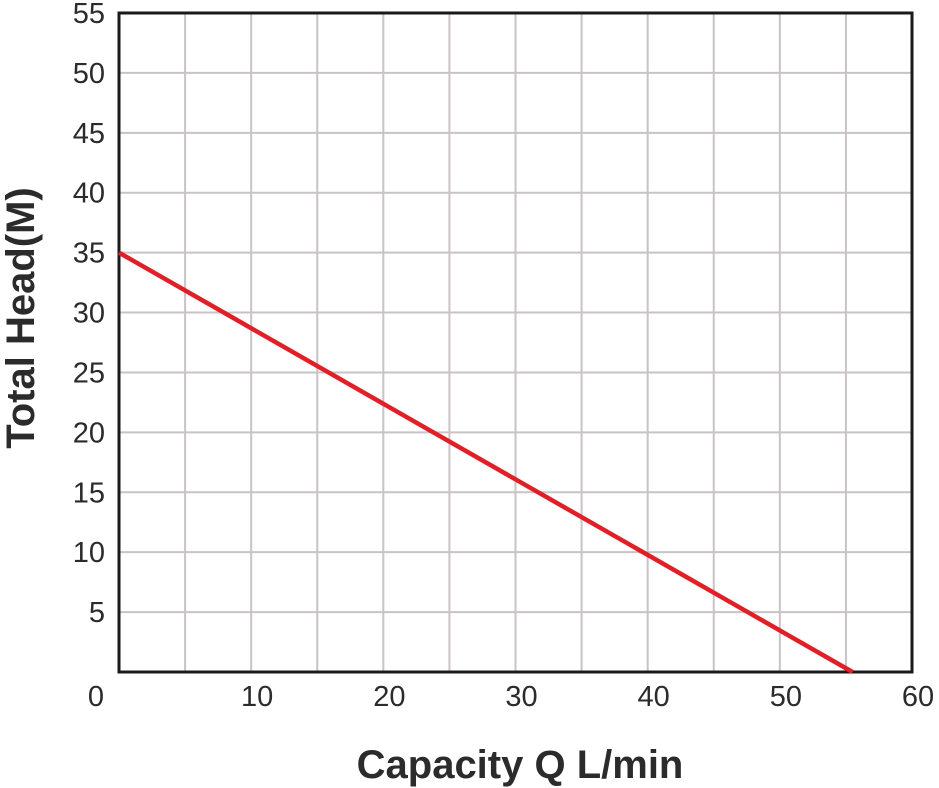  What do you see at coordinates (389, 697) in the screenshot?
I see `x-tick-label: 20` at bounding box center [389, 697].